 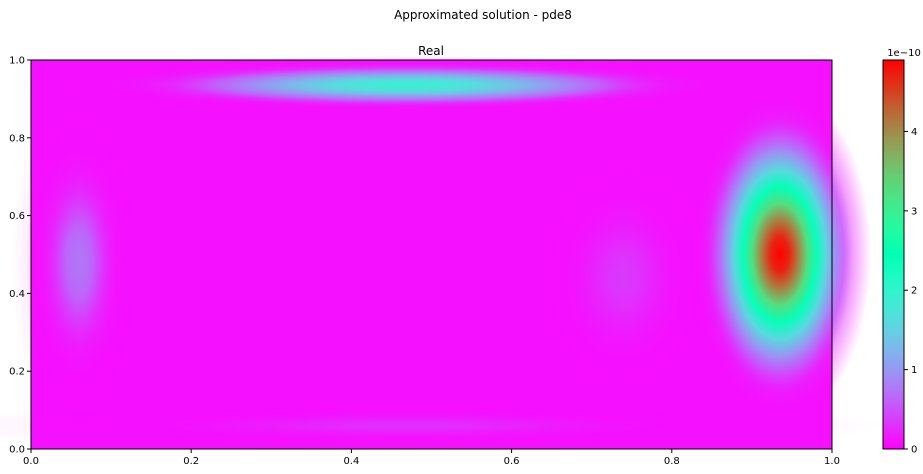 I want to click on x-axis: 0.0 0.2 0.4 0.6 0.8 1.0, so click(x=431, y=458).